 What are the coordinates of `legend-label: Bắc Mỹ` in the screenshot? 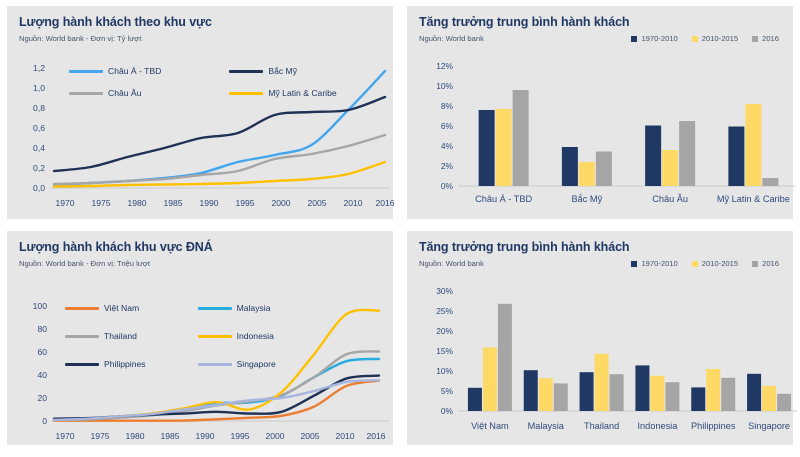 It's located at (282, 71).